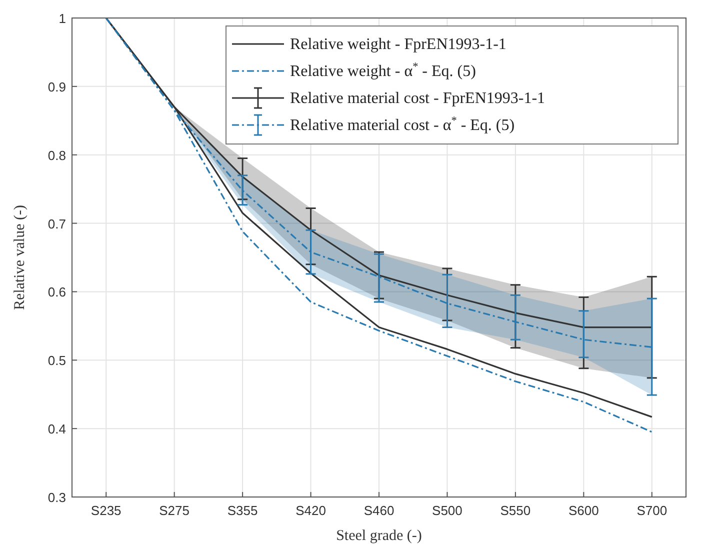 The height and width of the screenshot is (552, 710). I want to click on legend-label: Relative weight - α$^{*}$ - Eq. (5), so click(383, 70).